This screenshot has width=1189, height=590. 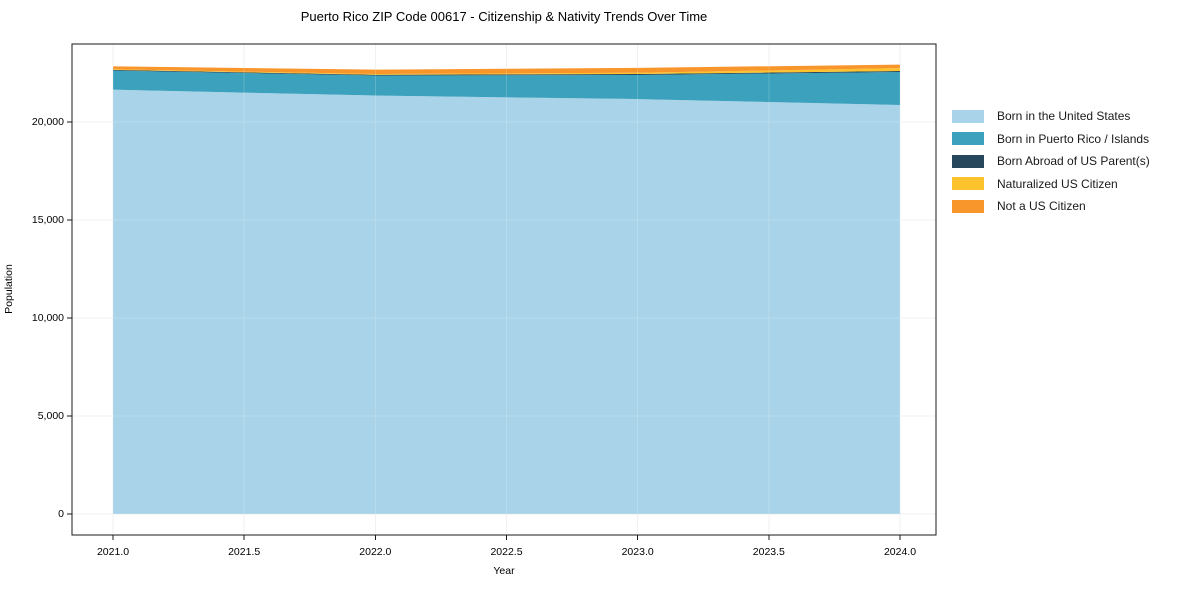 I want to click on x-axis-title: Year, so click(x=504, y=571).